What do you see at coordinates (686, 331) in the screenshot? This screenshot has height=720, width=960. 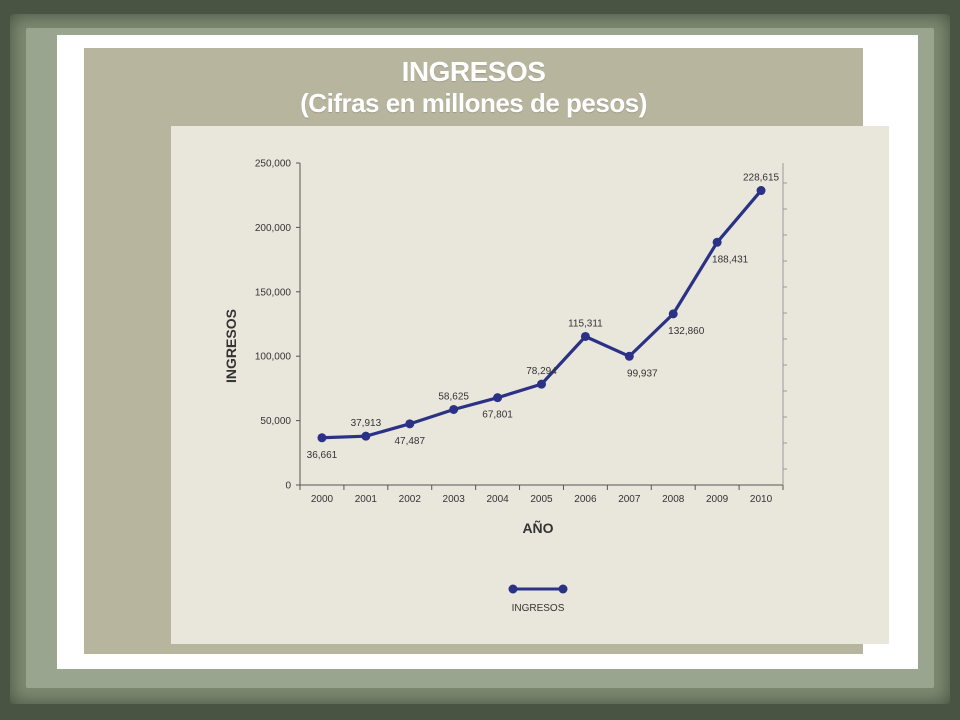 I see `data-label: 132,860` at bounding box center [686, 331].